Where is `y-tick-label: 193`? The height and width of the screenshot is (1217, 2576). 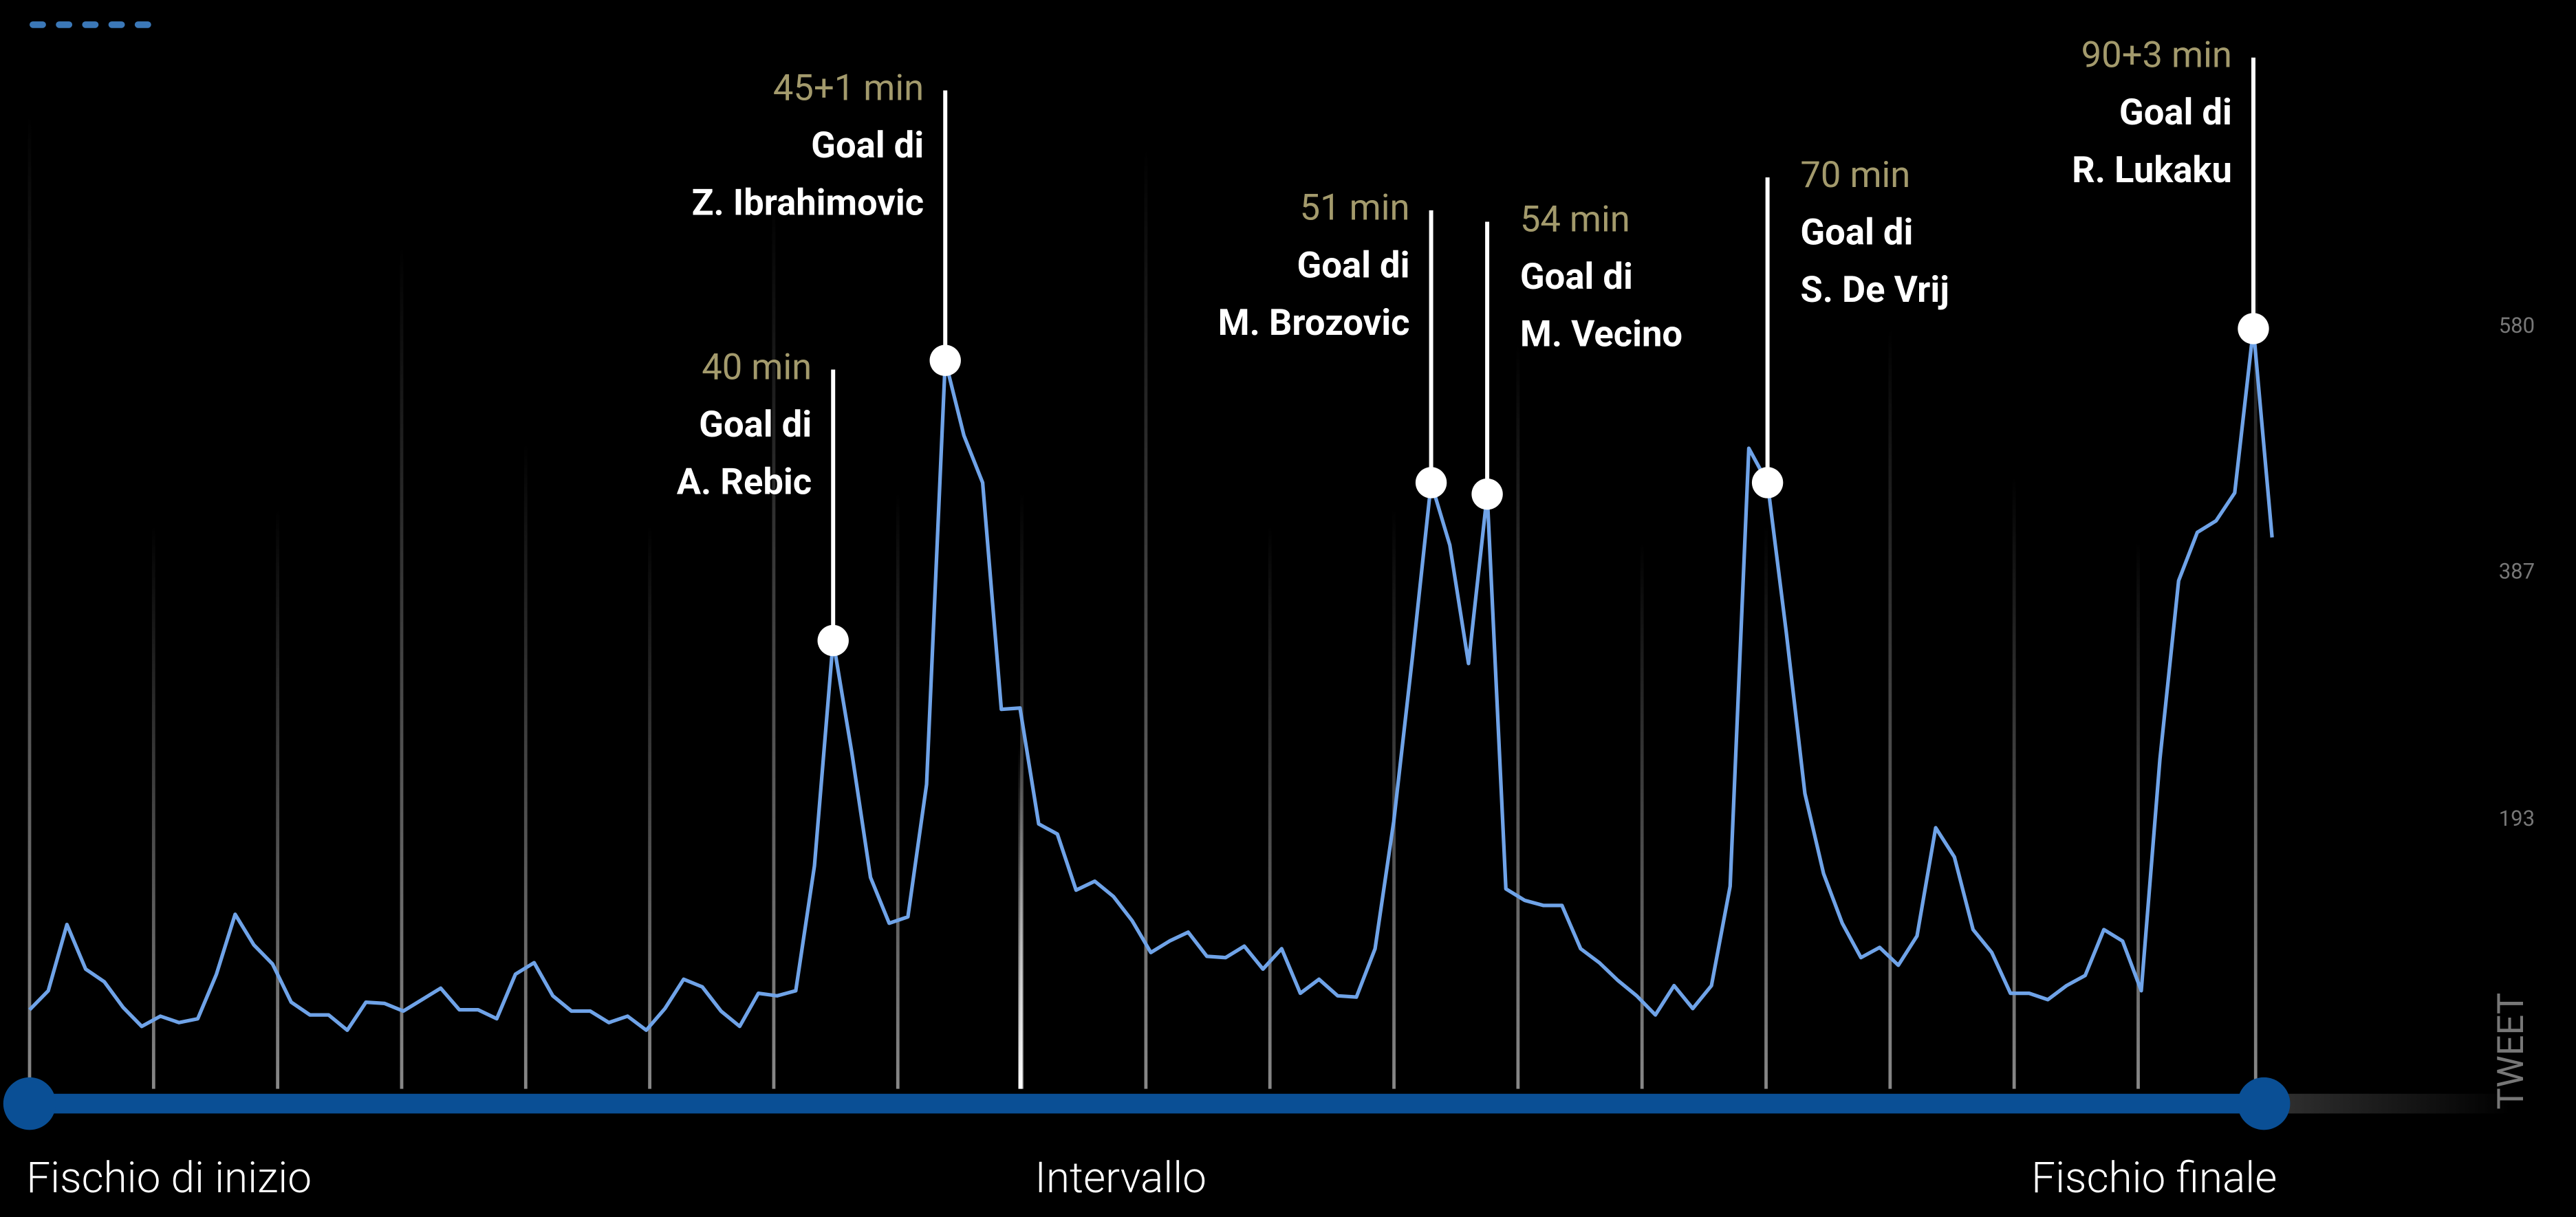 y-tick-label: 193 is located at coordinates (2517, 818).